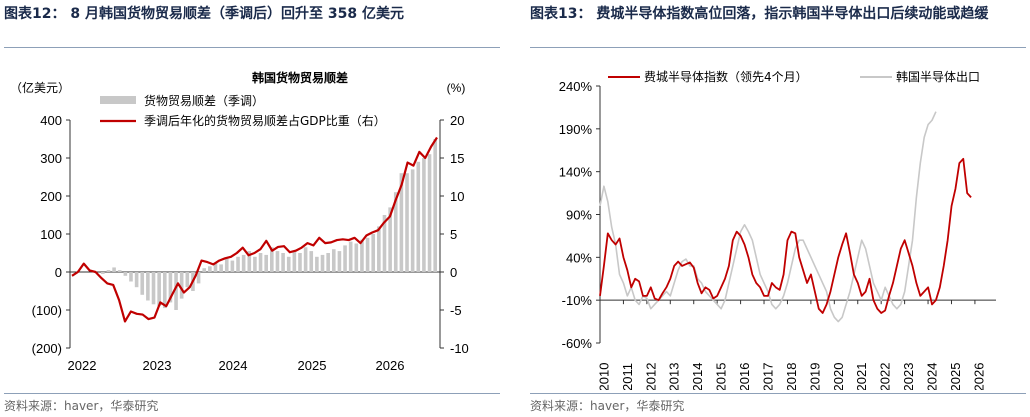 This screenshot has width=1030, height=417. Describe the element at coordinates (607, 406) in the screenshot. I see `source-note-right: 资料来源：haver，华泰研究` at that location.